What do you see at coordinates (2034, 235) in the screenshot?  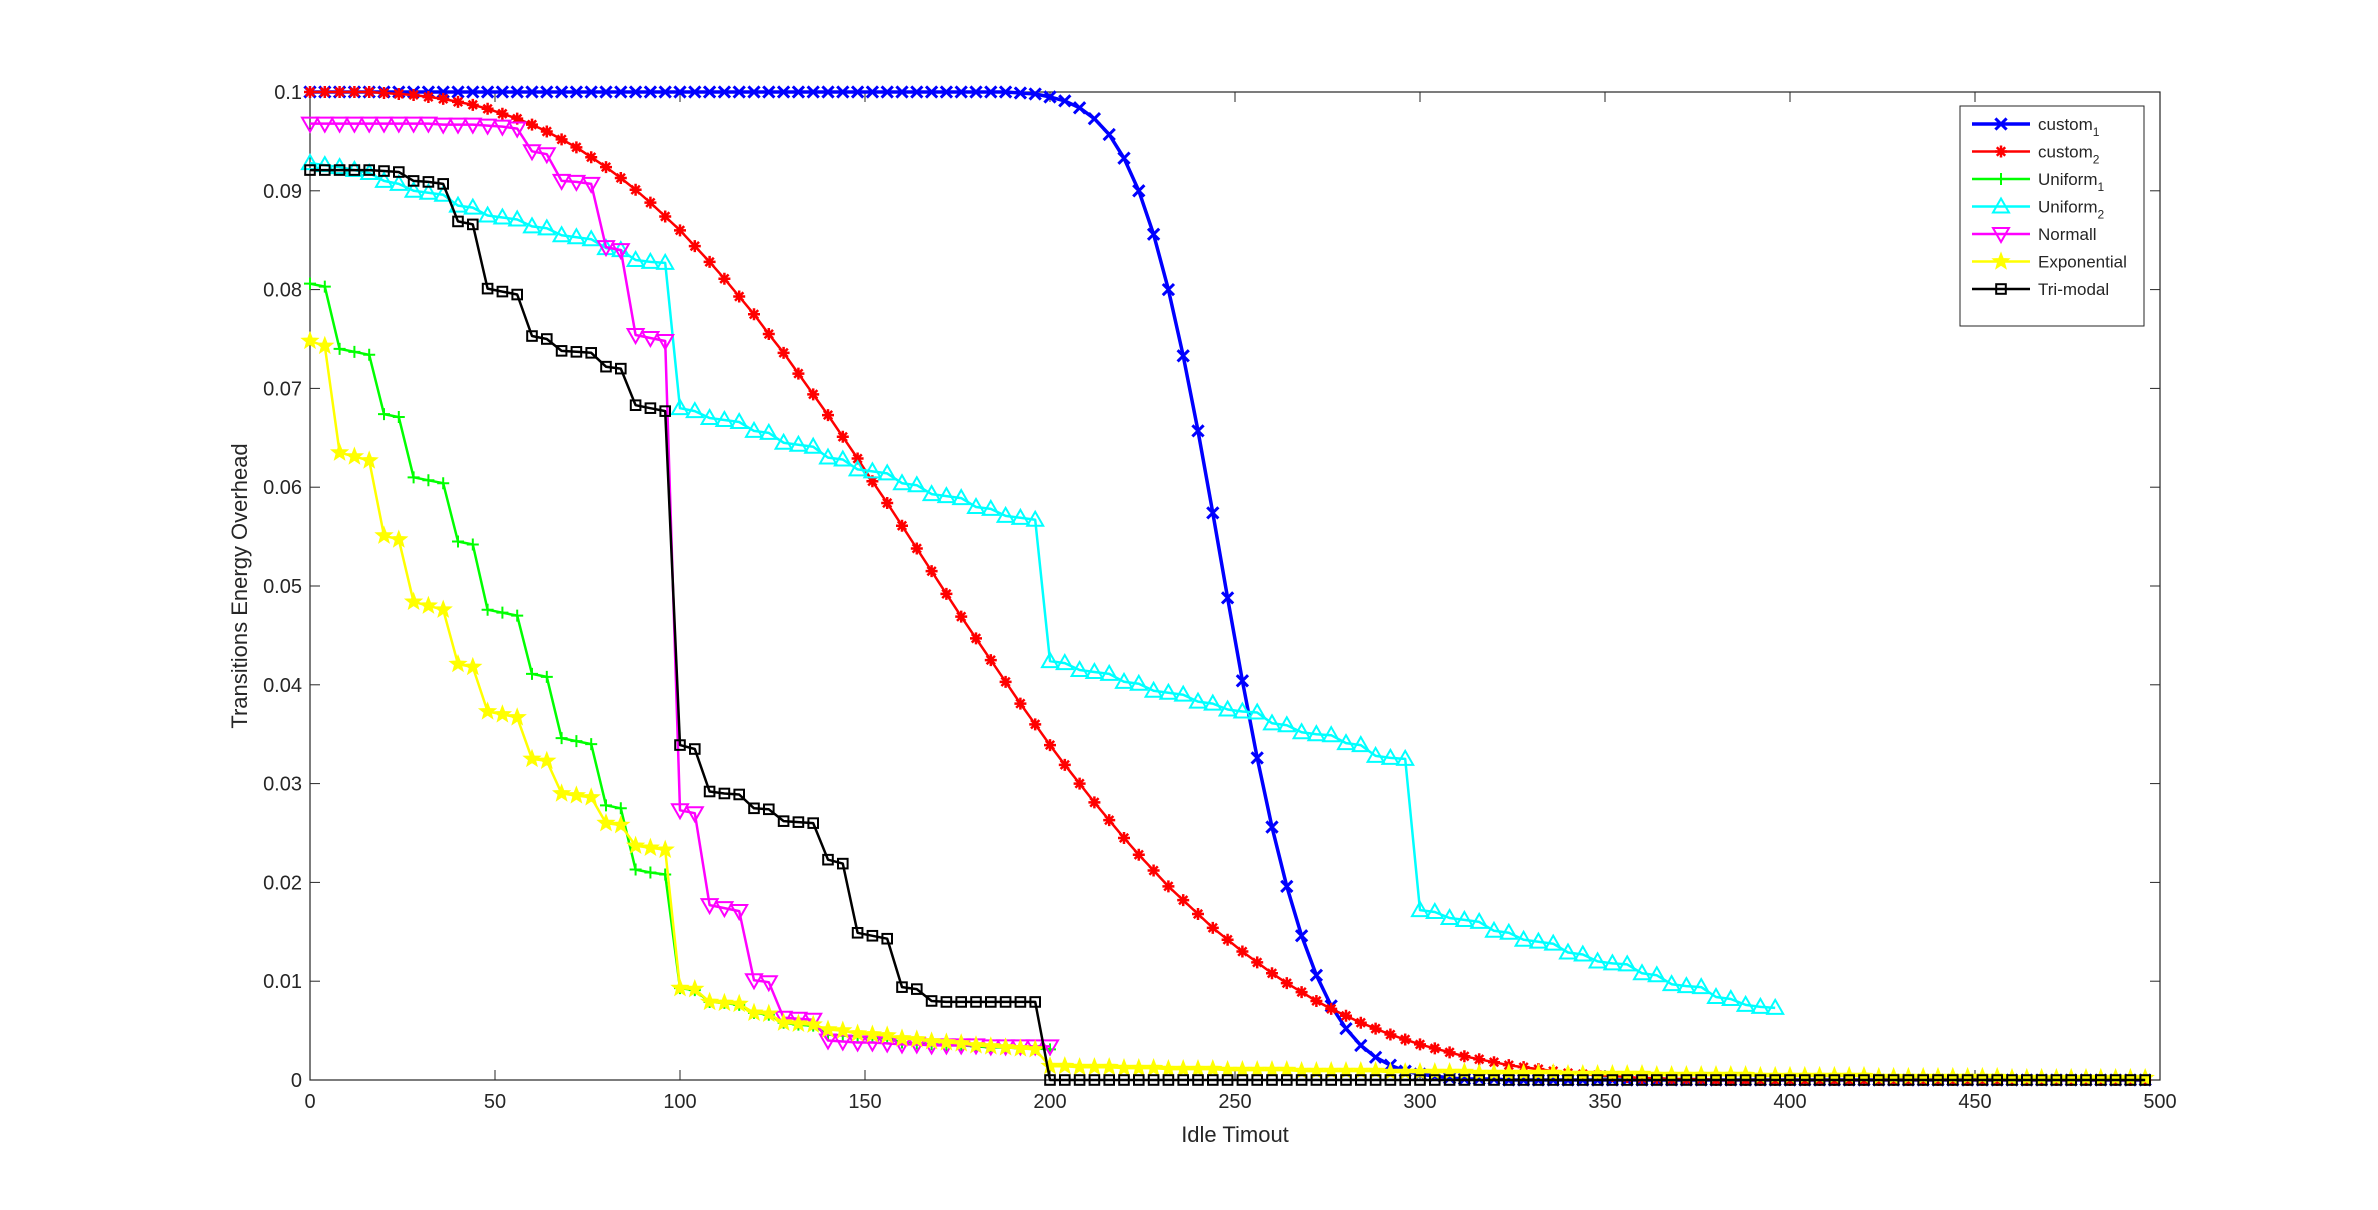 I see `legend-entry: Normall` at bounding box center [2034, 235].